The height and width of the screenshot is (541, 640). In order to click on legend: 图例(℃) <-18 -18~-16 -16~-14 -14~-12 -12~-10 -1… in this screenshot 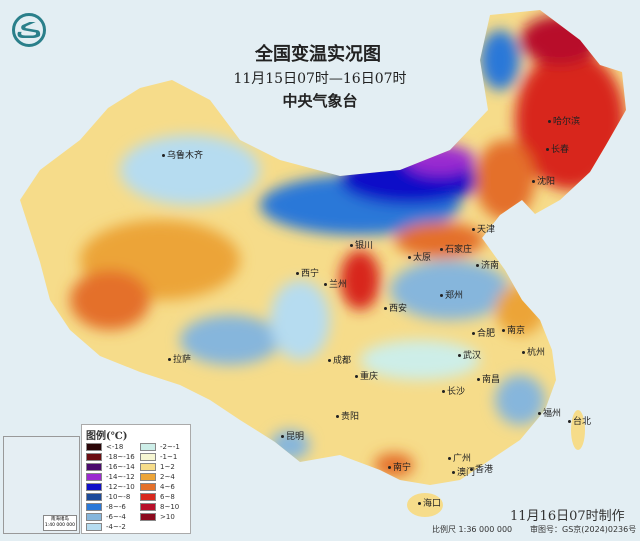, I will do `click(136, 479)`.